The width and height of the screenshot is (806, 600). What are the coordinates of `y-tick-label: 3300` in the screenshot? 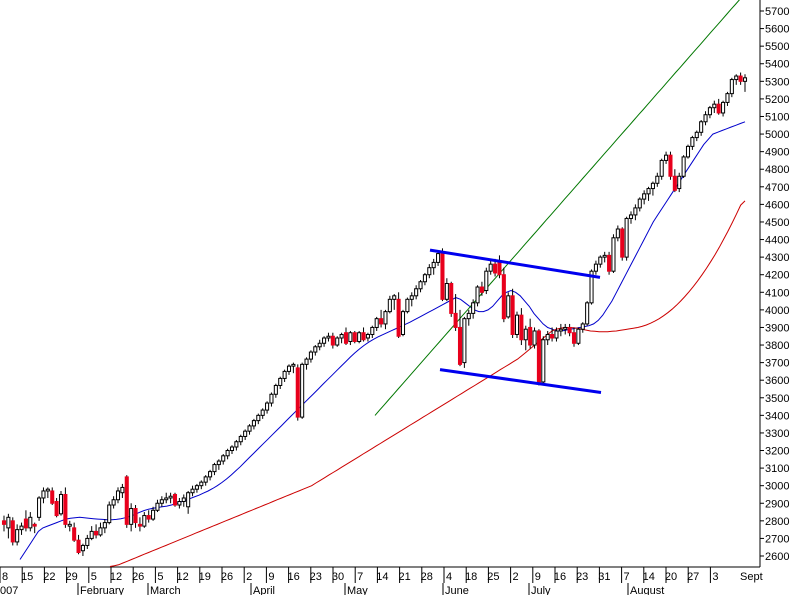 It's located at (777, 434).